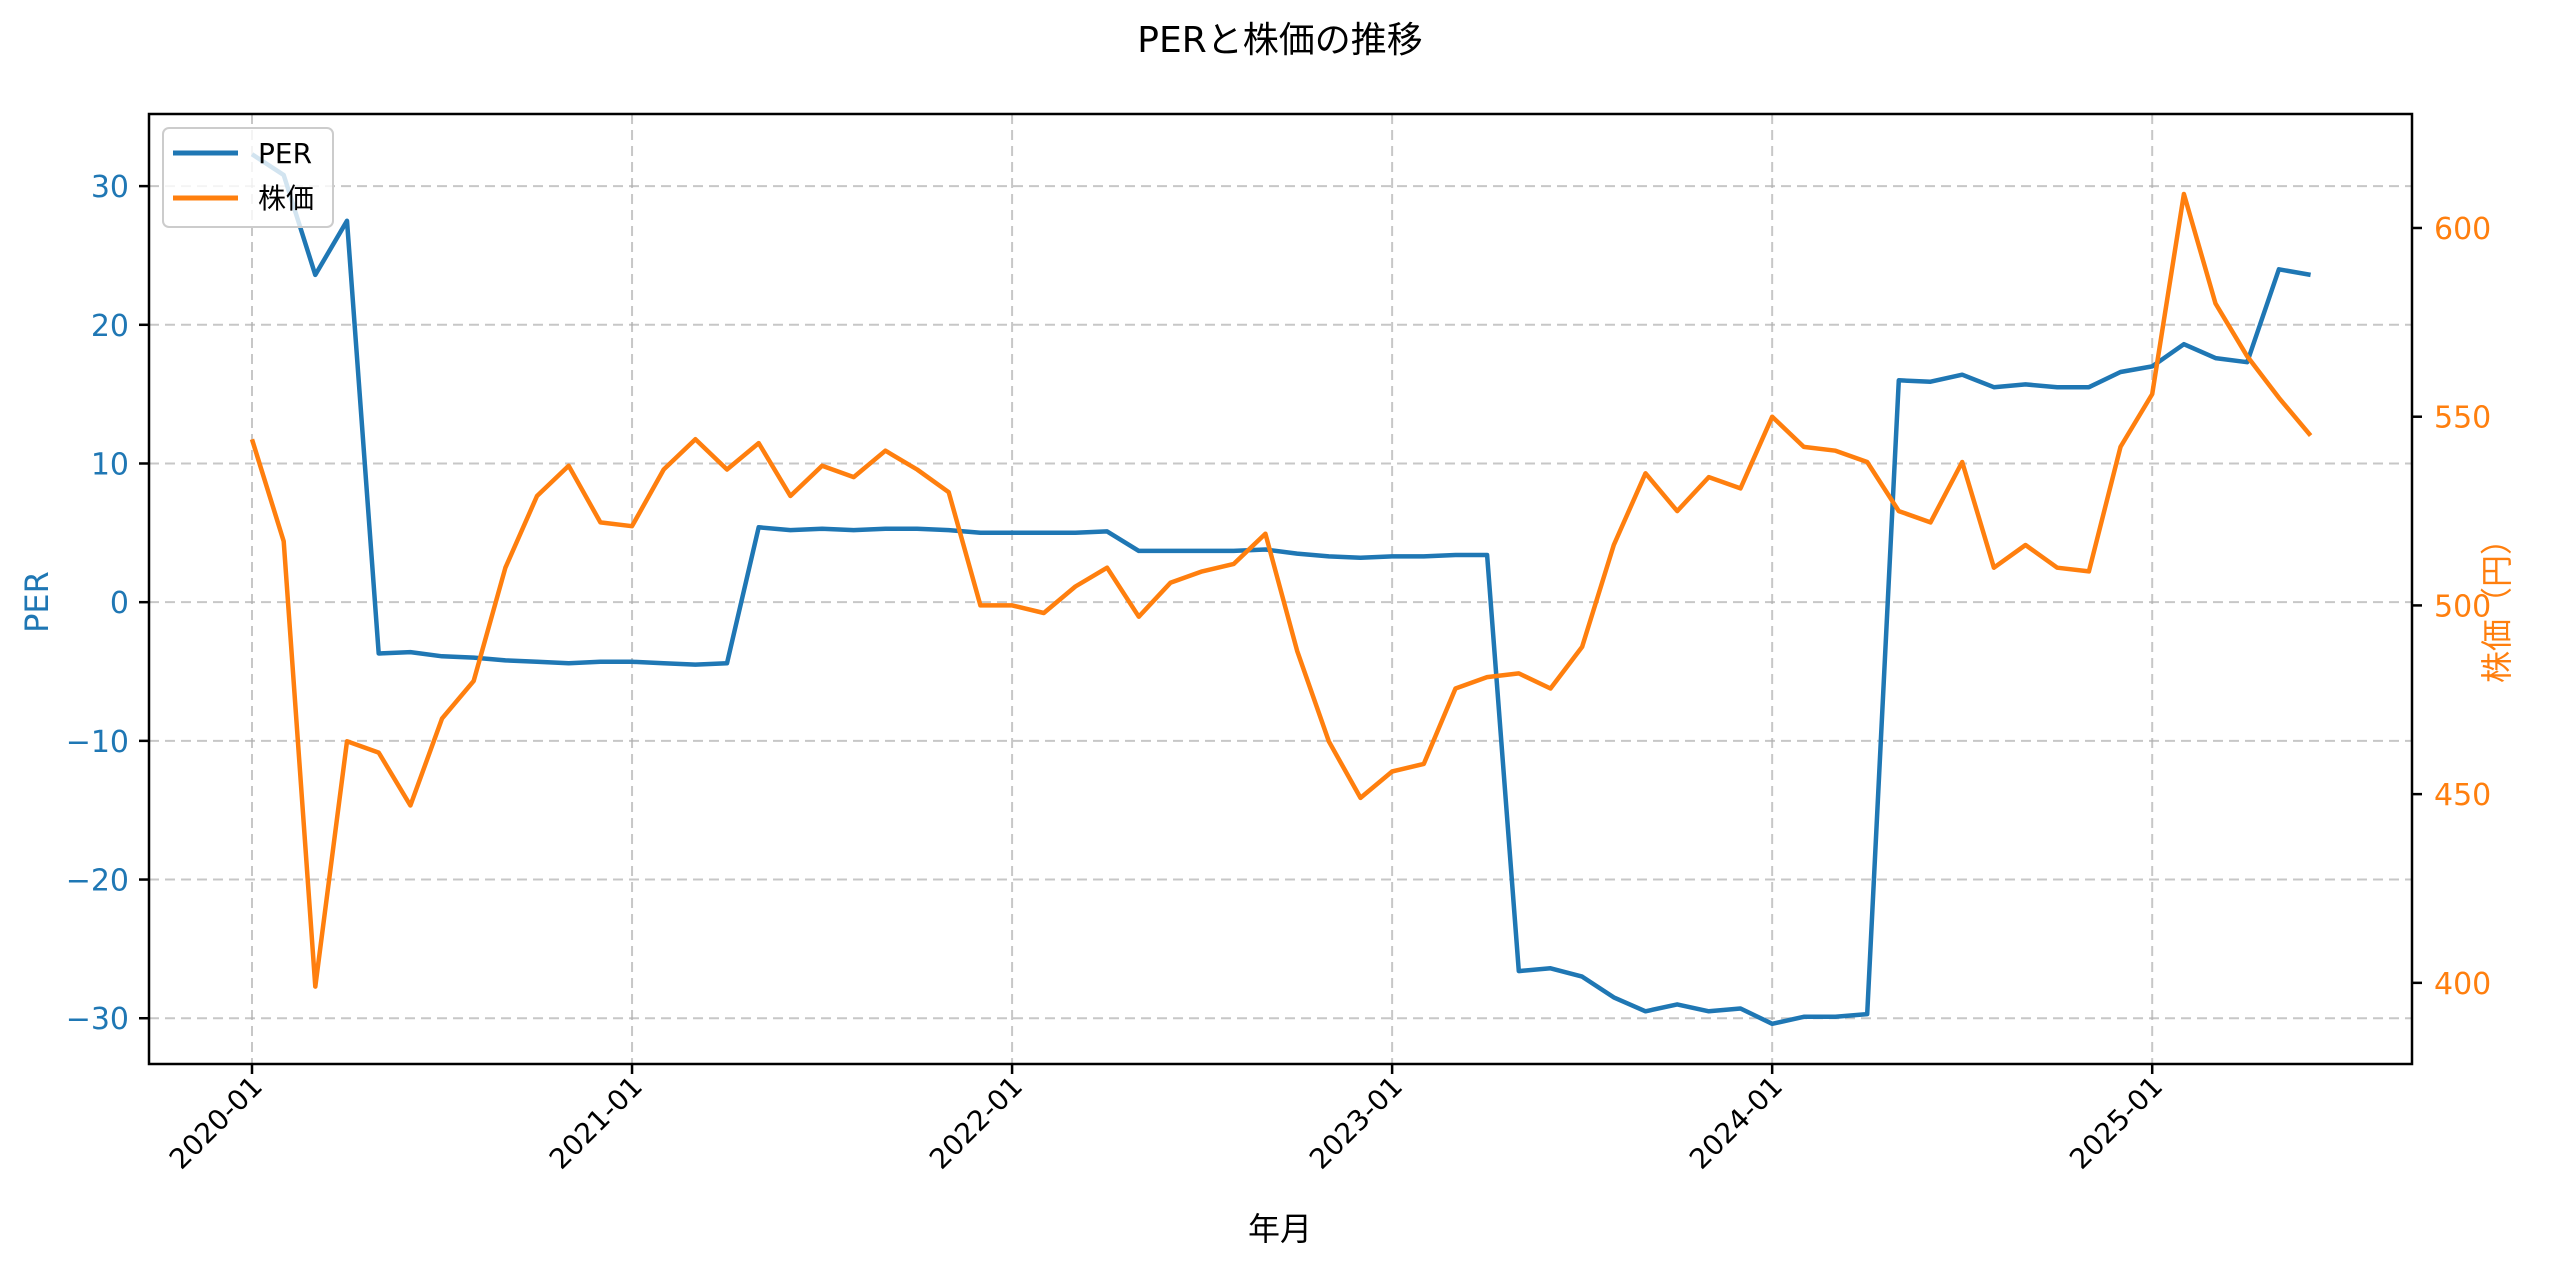  Describe the element at coordinates (1356, 1123) in the screenshot. I see `x-tick-label: 2023-01` at that location.